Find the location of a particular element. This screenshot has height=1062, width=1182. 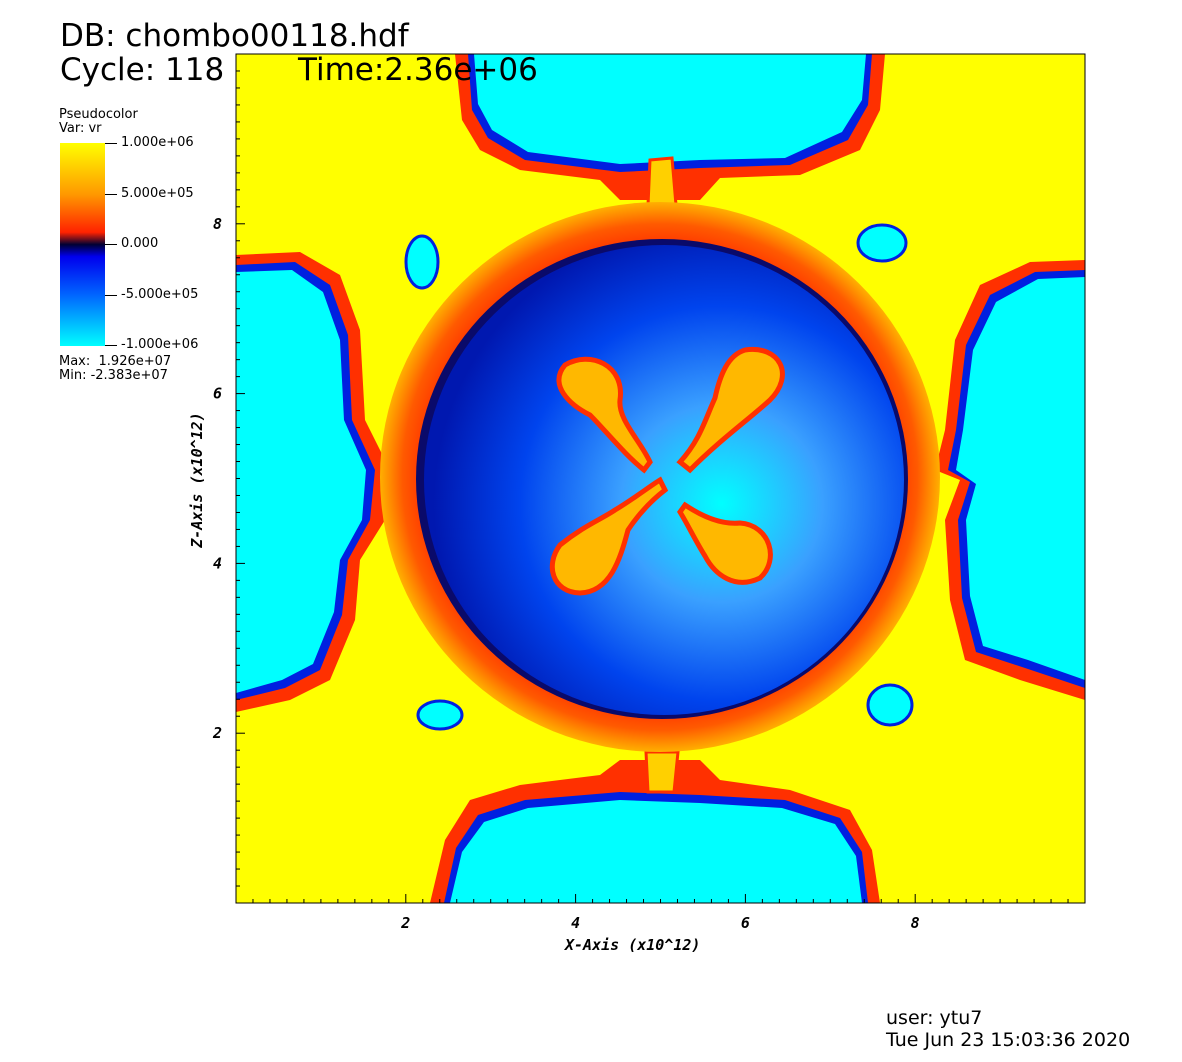

x-tick-label: 6 is located at coordinates (745, 923).